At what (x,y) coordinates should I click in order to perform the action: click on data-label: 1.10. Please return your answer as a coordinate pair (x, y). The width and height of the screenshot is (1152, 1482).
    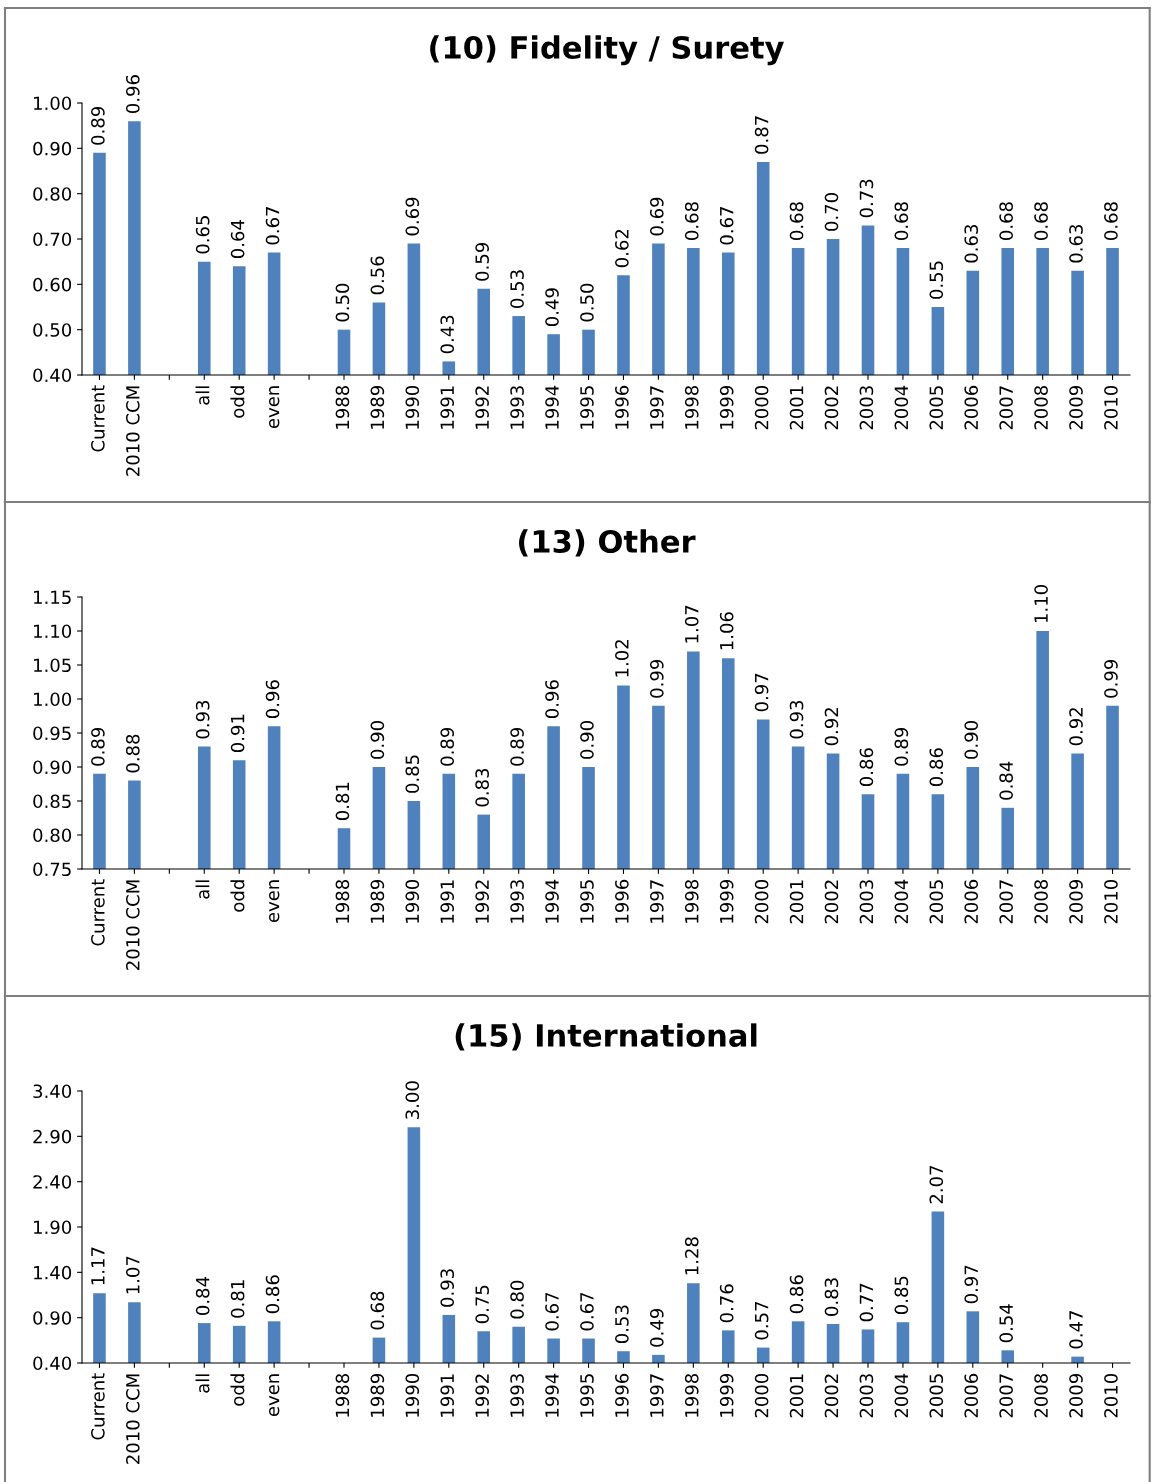
    Looking at the image, I should click on (1041, 604).